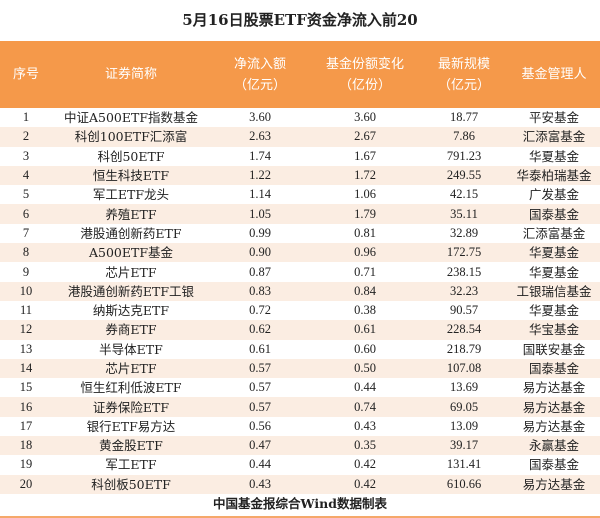  Describe the element at coordinates (464, 425) in the screenshot. I see `cell-aum: 13.09` at that location.